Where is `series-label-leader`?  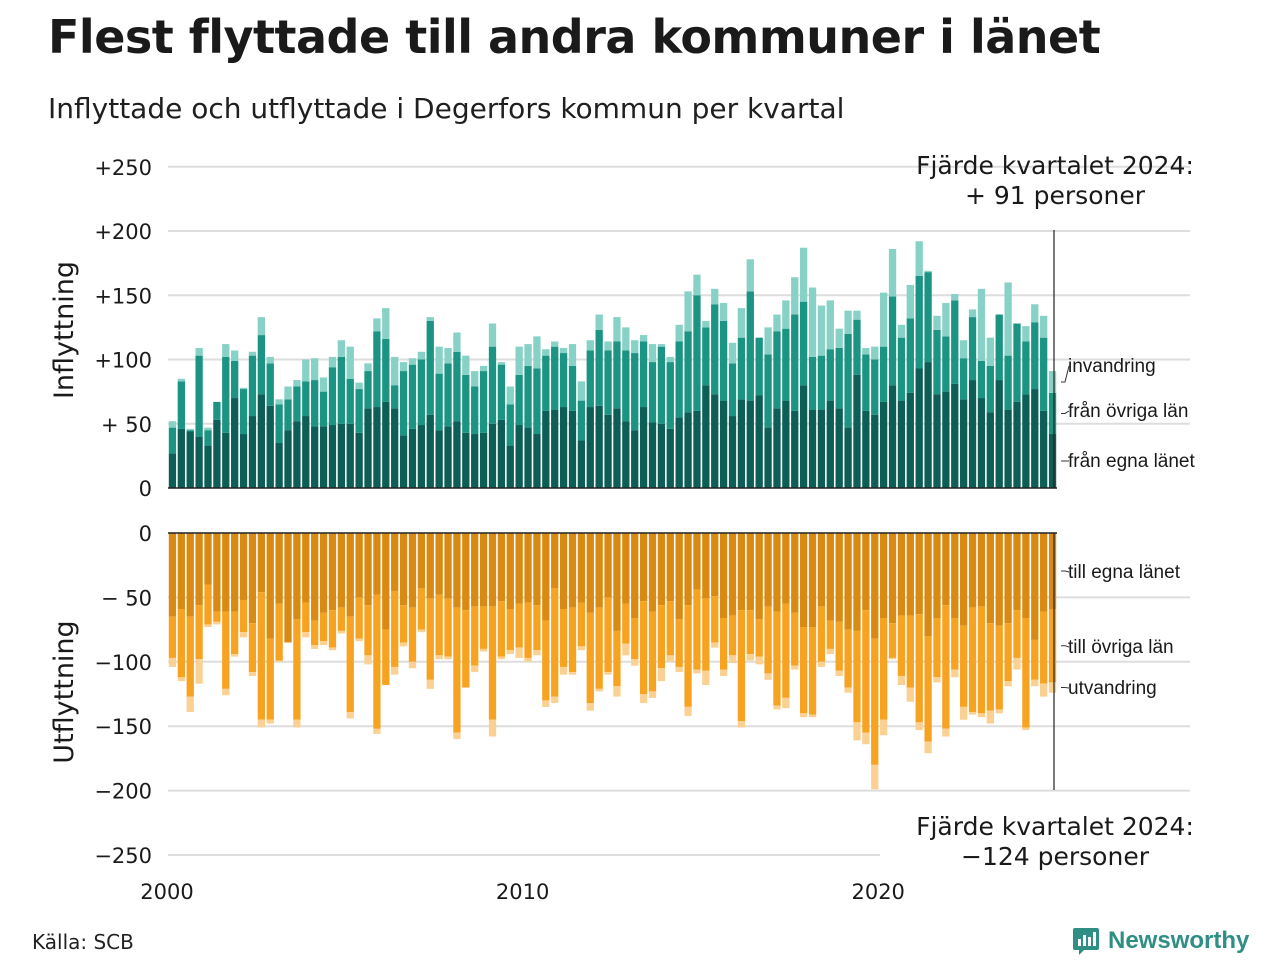 series-label-leader is located at coordinates (1065, 646).